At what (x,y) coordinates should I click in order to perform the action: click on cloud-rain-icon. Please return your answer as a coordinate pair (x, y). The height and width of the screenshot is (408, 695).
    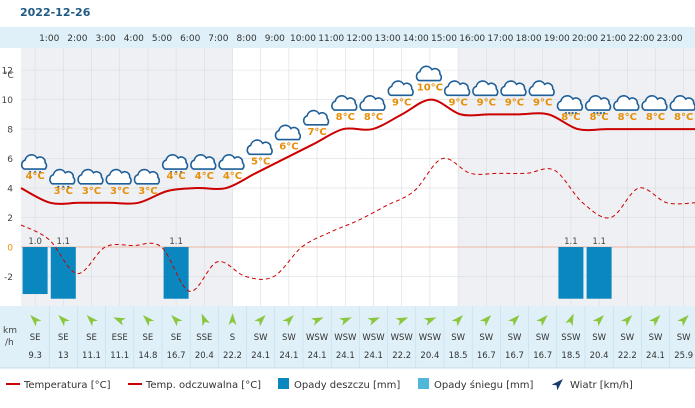
    Looking at the image, I should click on (62, 178).